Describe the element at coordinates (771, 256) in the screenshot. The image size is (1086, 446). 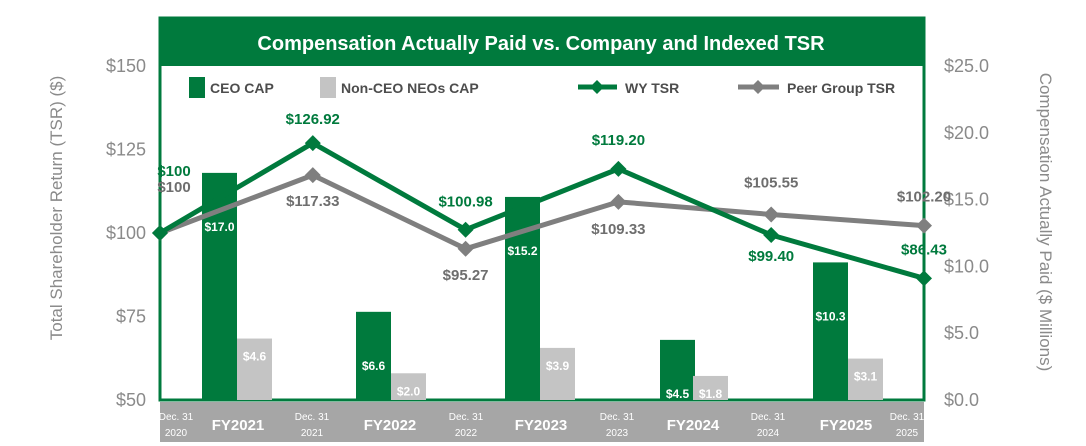
I see `wy-tsr-value-label: $99.40` at that location.